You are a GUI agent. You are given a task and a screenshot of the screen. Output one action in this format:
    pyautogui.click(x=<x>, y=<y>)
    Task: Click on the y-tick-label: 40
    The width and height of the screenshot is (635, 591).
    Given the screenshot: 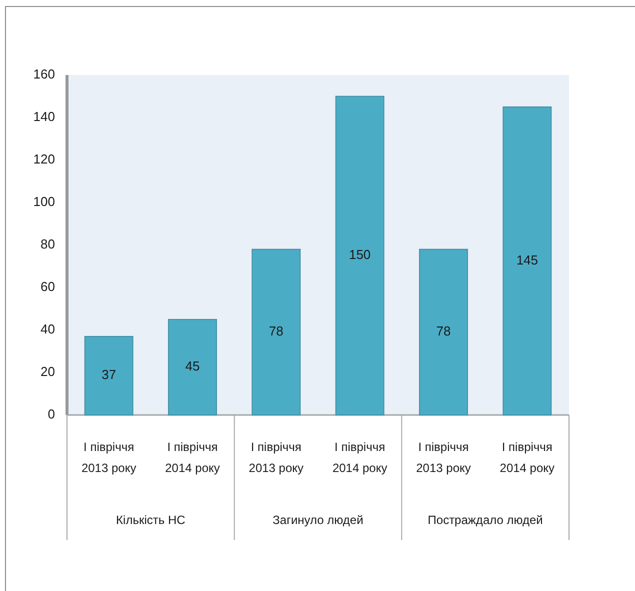 What is the action you would take?
    pyautogui.click(x=47, y=328)
    